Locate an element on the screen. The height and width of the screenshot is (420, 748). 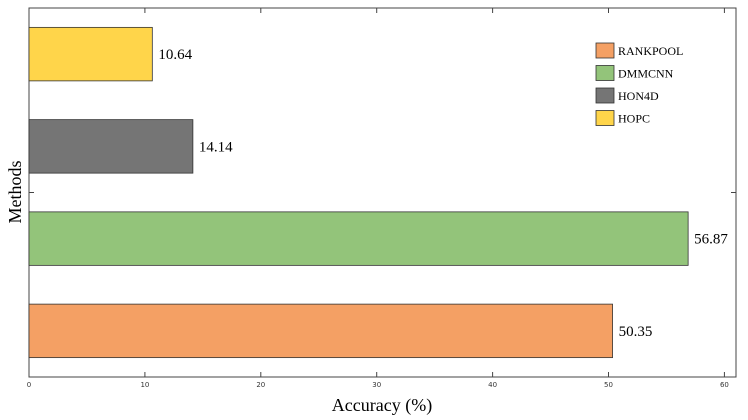
bar-dmmcnn is located at coordinates (358, 238).